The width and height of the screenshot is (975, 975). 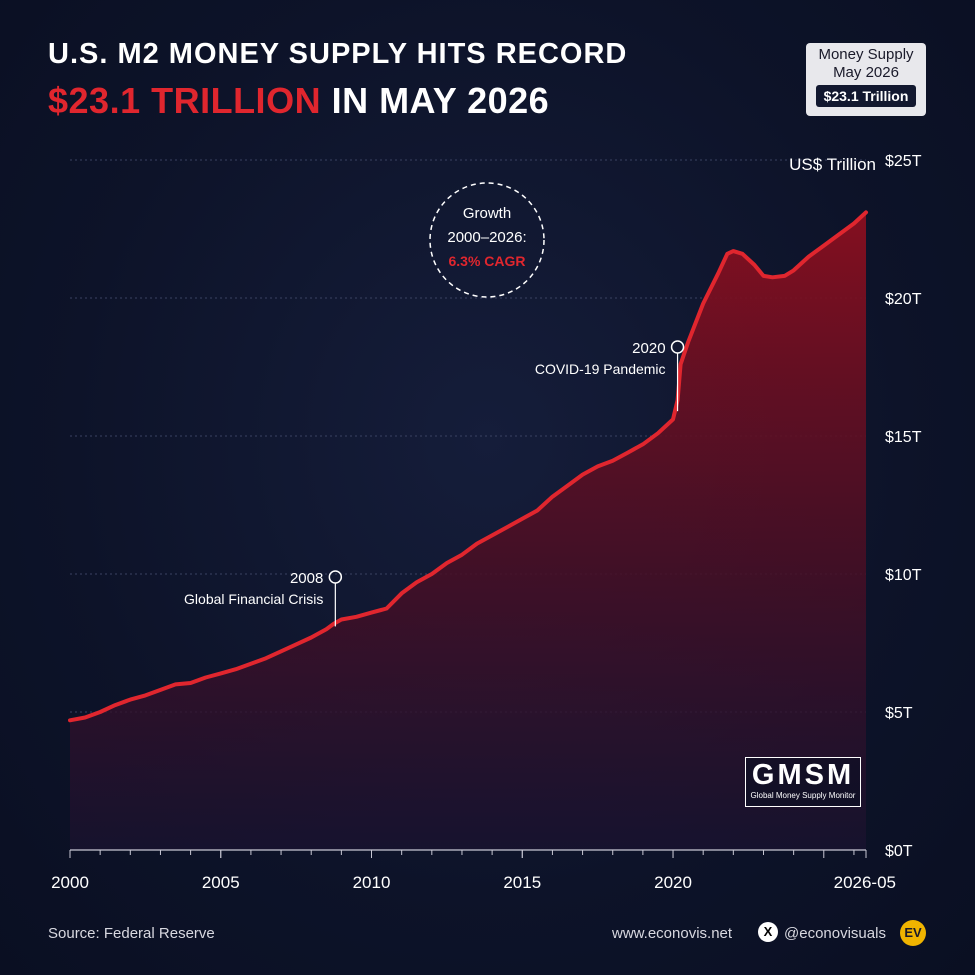 I want to click on badge-value: $23.1 Trillion, so click(x=866, y=96).